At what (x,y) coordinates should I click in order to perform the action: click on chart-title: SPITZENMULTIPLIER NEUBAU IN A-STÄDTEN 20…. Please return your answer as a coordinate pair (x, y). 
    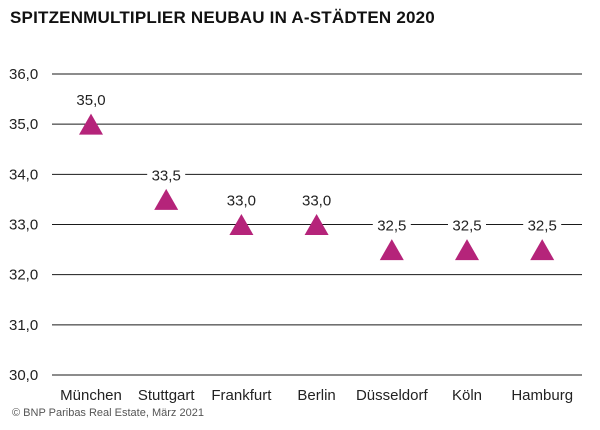
    Looking at the image, I should click on (222, 17).